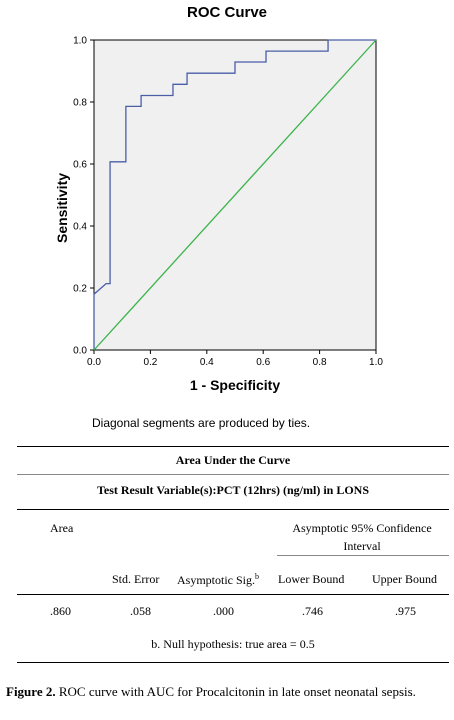  Describe the element at coordinates (233, 662) in the screenshot. I see `table-rule-bottom` at that location.